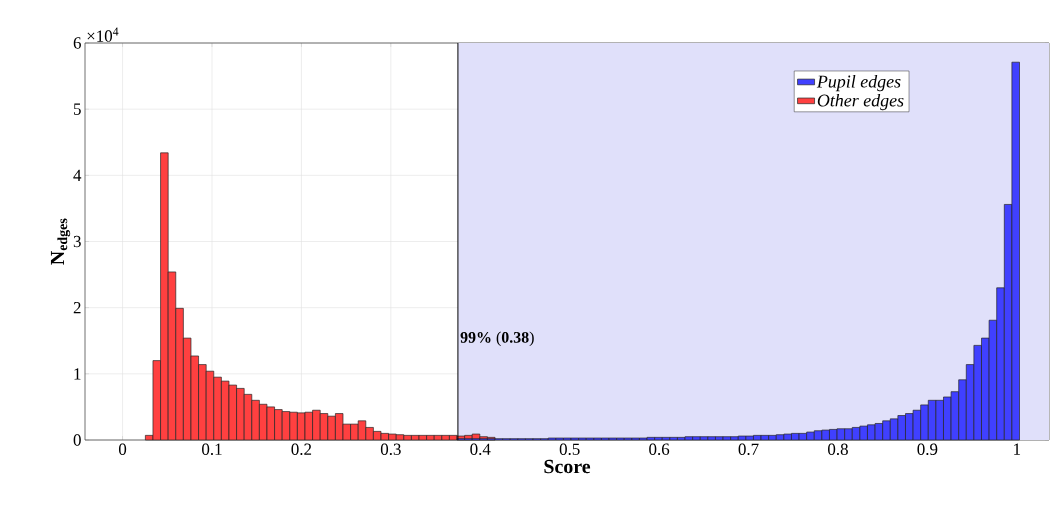 This screenshot has width=1050, height=517. I want to click on x-tick-label: 0.9, so click(927, 449).